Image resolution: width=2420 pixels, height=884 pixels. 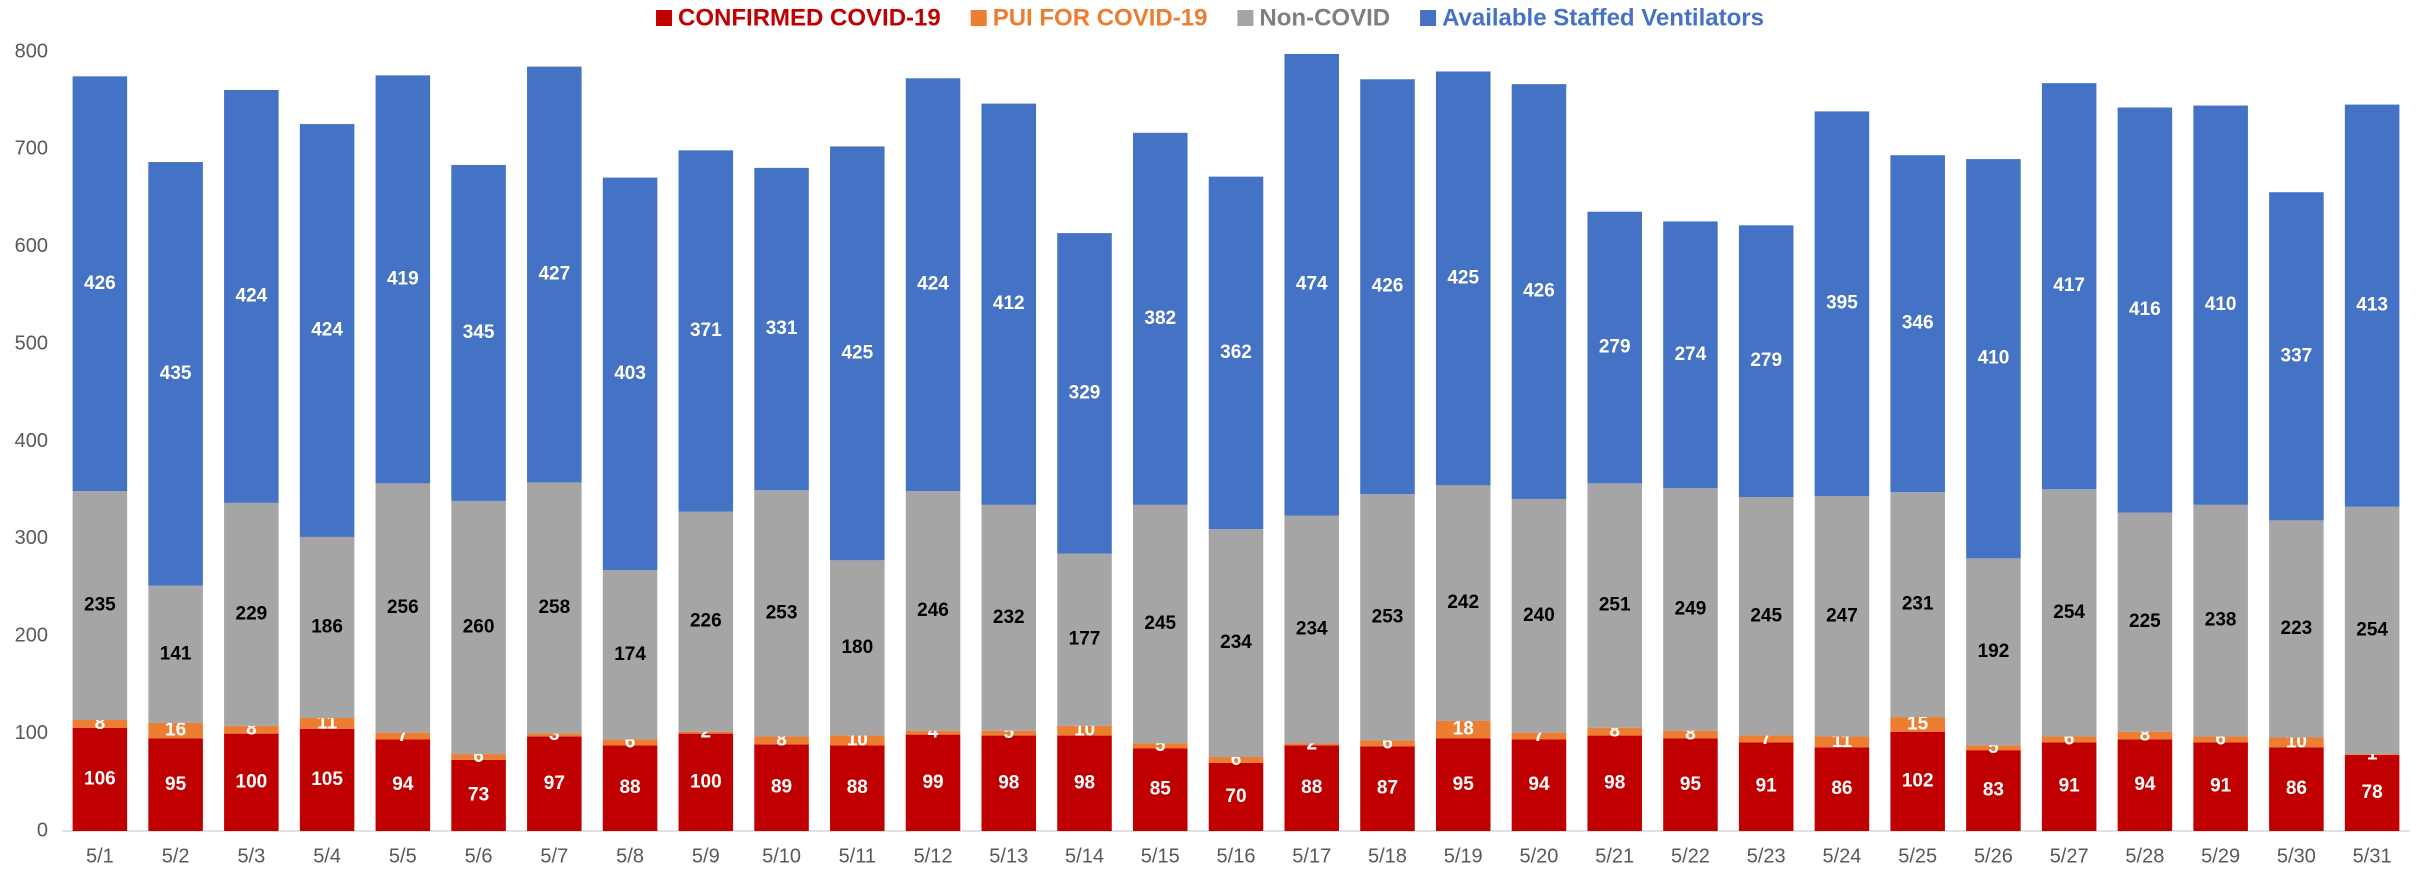 What do you see at coordinates (2372, 856) in the screenshot?
I see `x-tick-label: 5/31` at bounding box center [2372, 856].